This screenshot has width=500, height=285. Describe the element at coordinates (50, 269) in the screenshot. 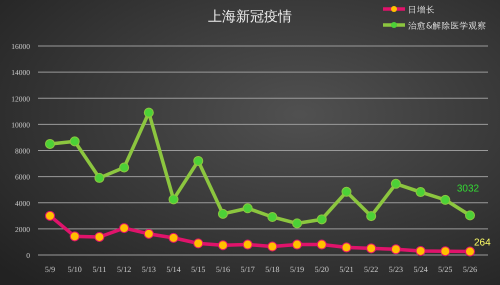

I see `x-tick-label: 5/9` at that location.